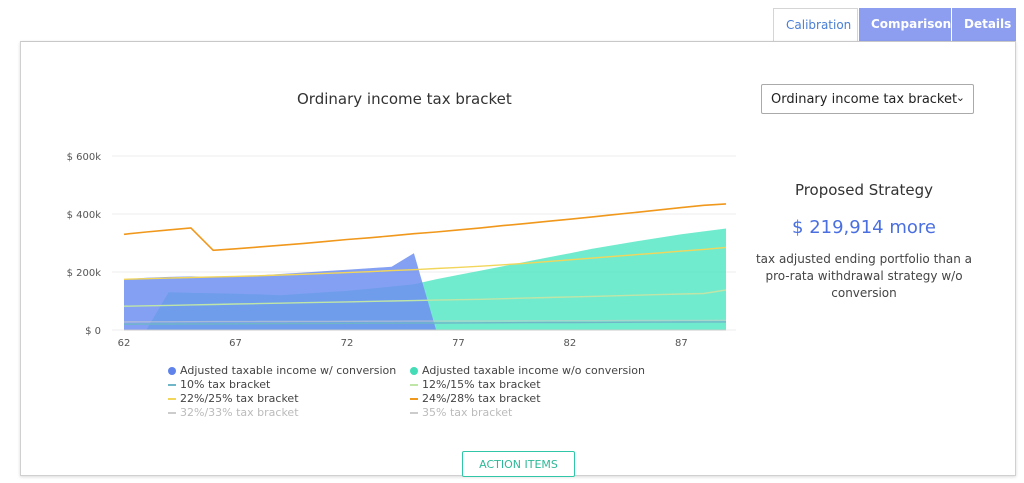  I want to click on legend-item-12-15: 12%/15% tax bracket, so click(475, 384).